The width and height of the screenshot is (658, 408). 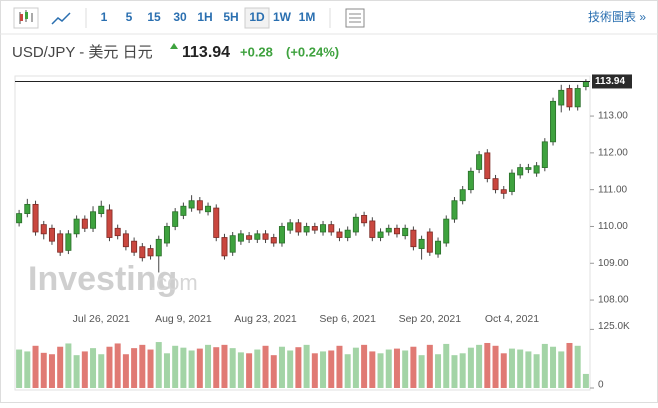 What do you see at coordinates (257, 17) in the screenshot?
I see `interval-button: 1D` at bounding box center [257, 17].